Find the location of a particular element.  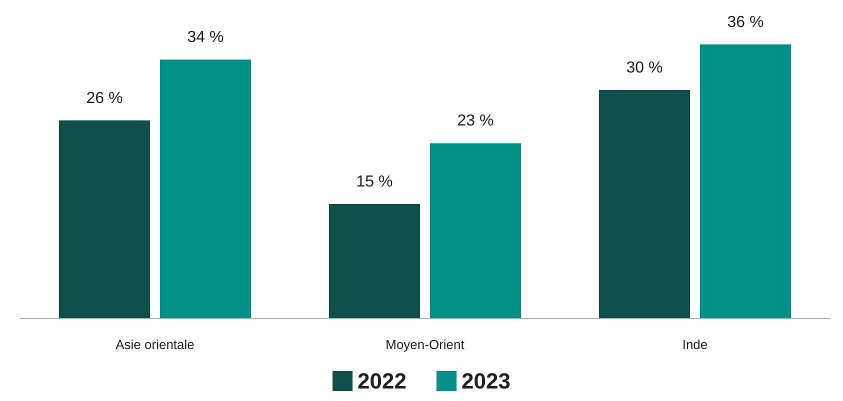

data-label: 36 % is located at coordinates (745, 22).